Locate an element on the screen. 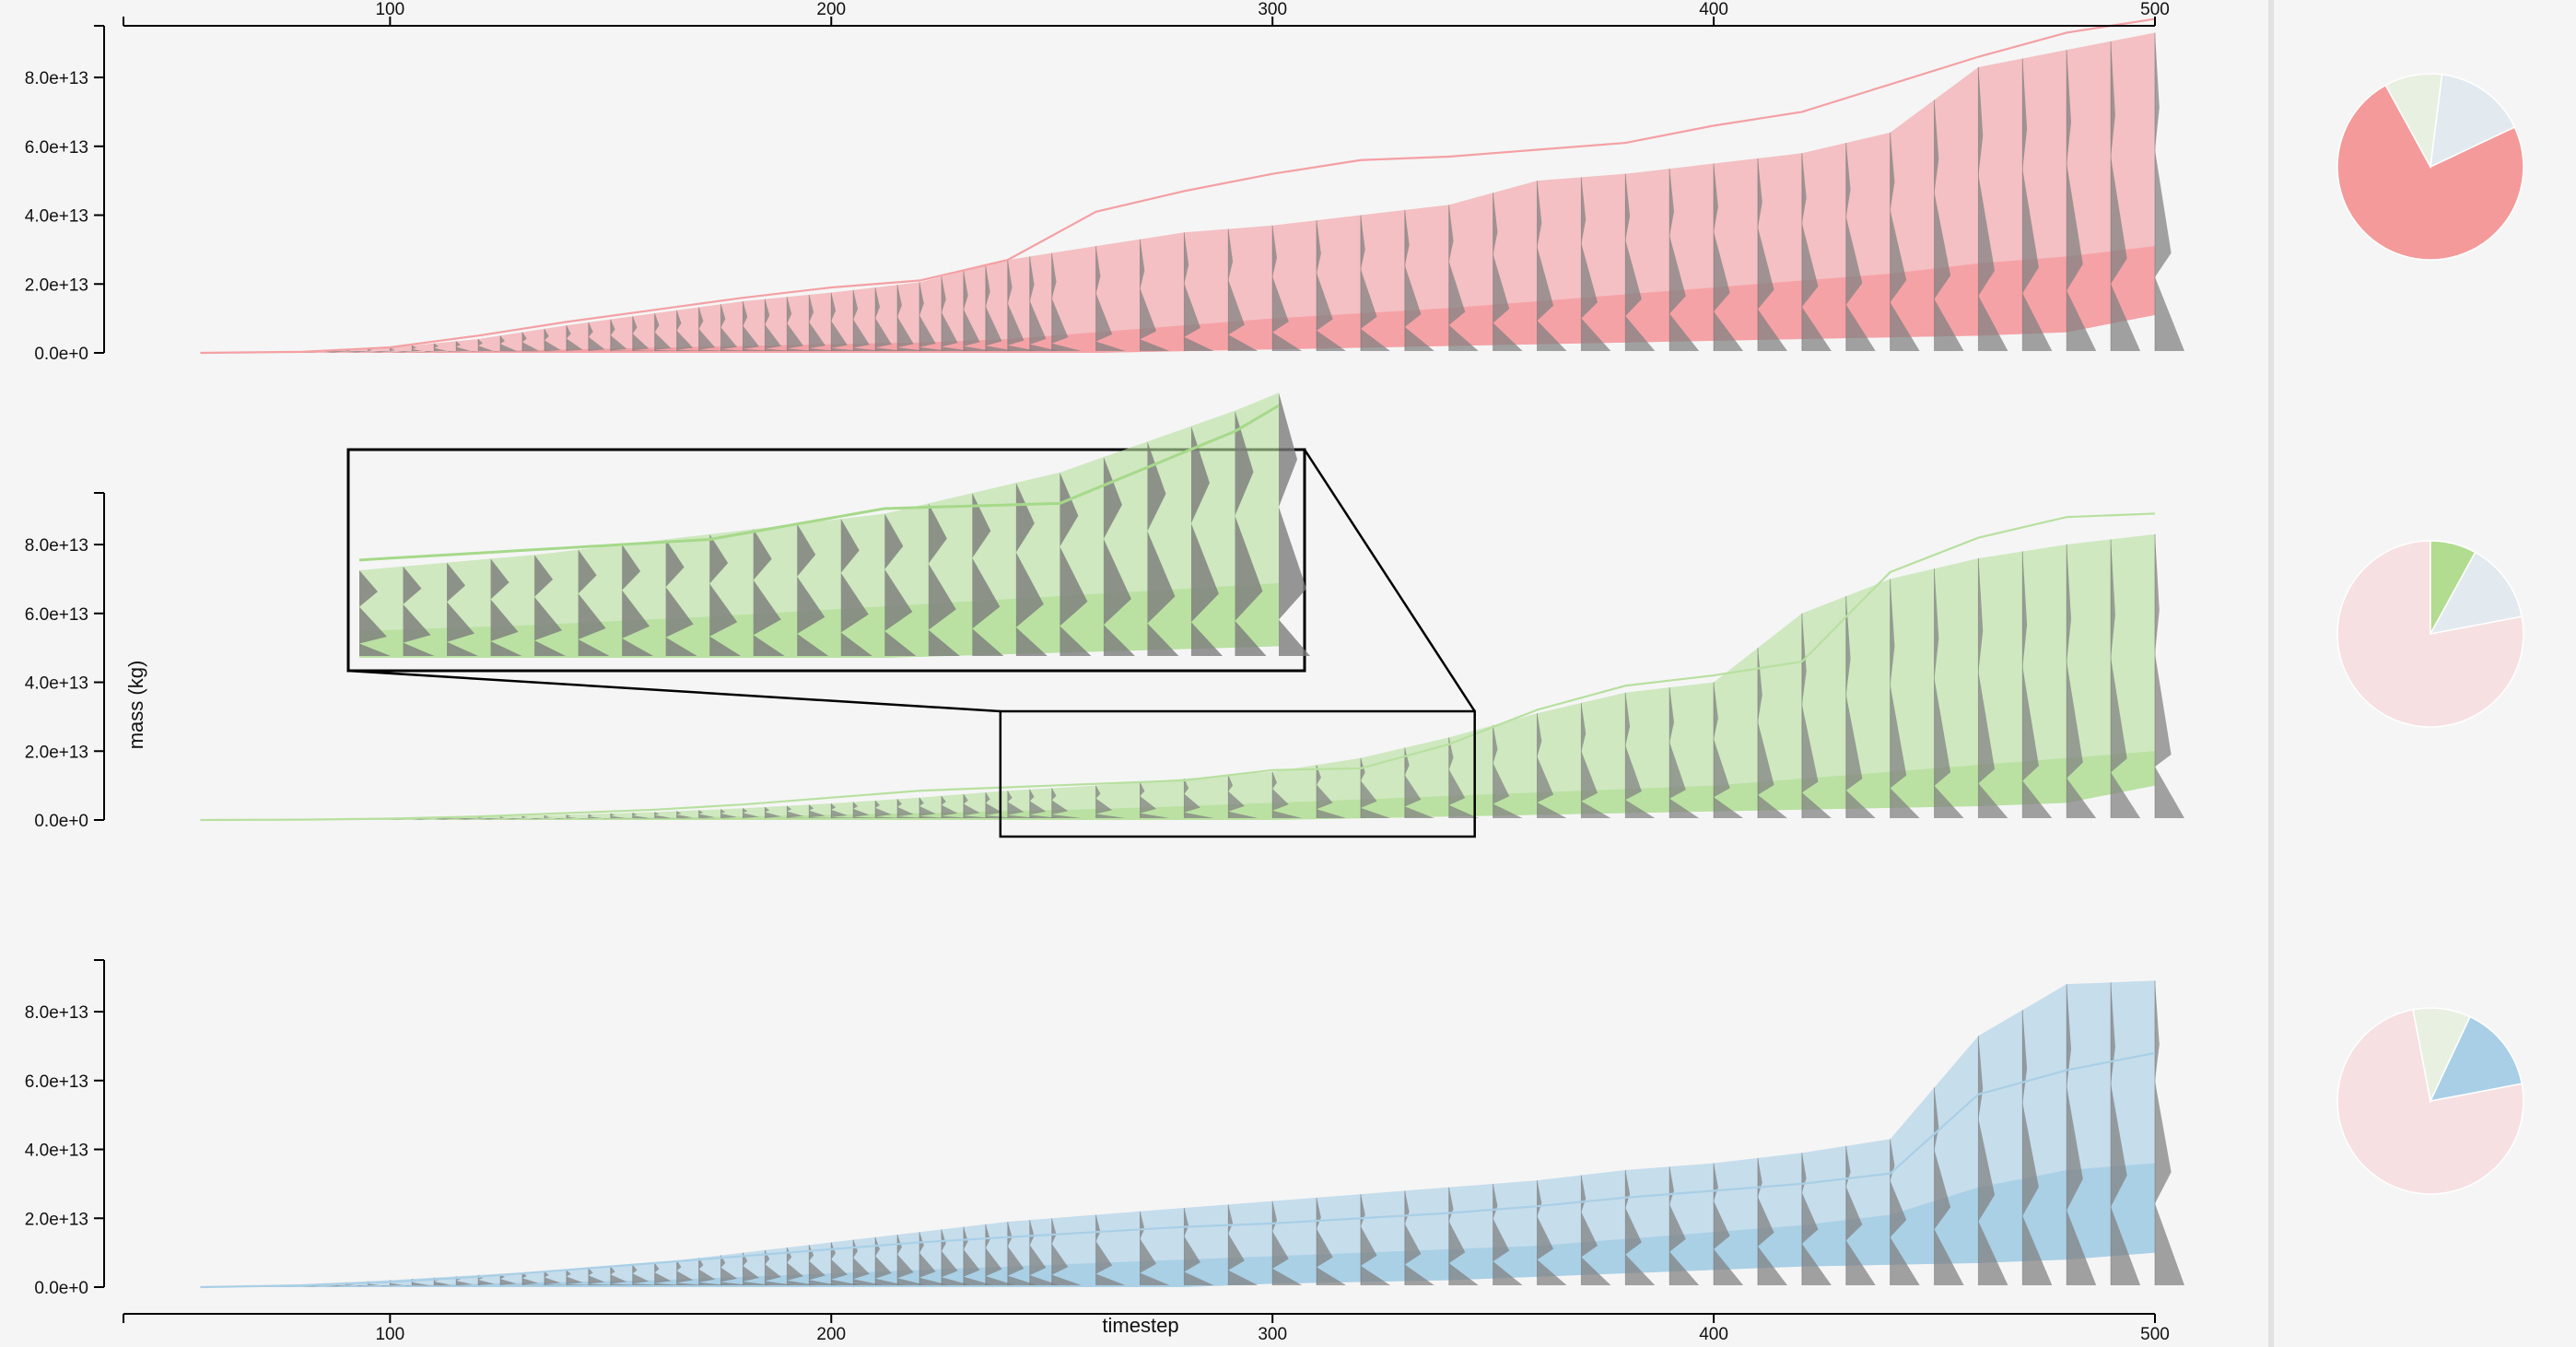 This screenshot has height=1347, width=2576. y-tick-label: 6.0e+13 is located at coordinates (56, 615).